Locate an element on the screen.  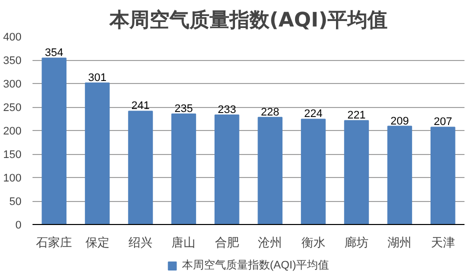
x-tick-label: 衡水 is located at coordinates (313, 243).